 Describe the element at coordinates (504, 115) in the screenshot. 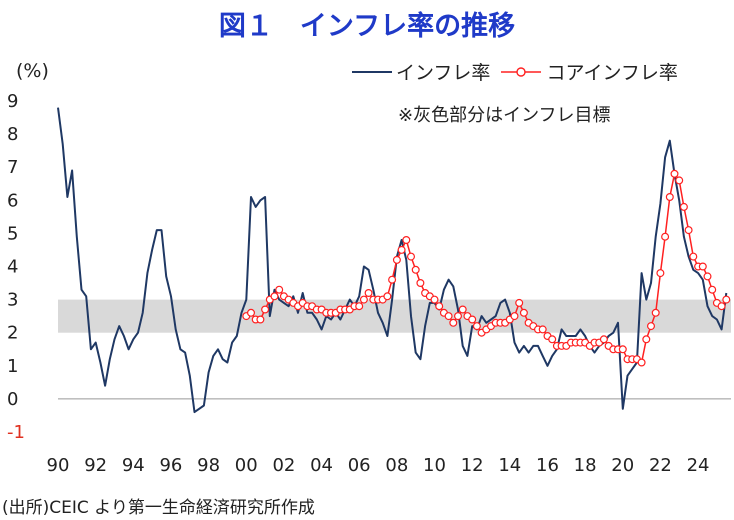

I see `target-band-annotation: ※灰色部分はインフレ目標` at that location.